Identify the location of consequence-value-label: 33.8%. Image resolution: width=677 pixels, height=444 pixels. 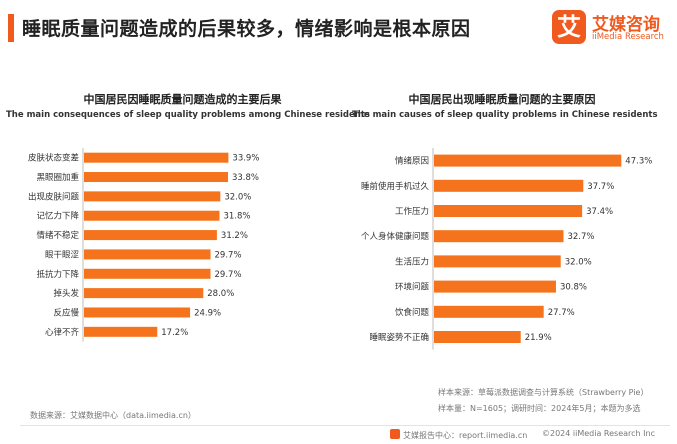
(245, 178).